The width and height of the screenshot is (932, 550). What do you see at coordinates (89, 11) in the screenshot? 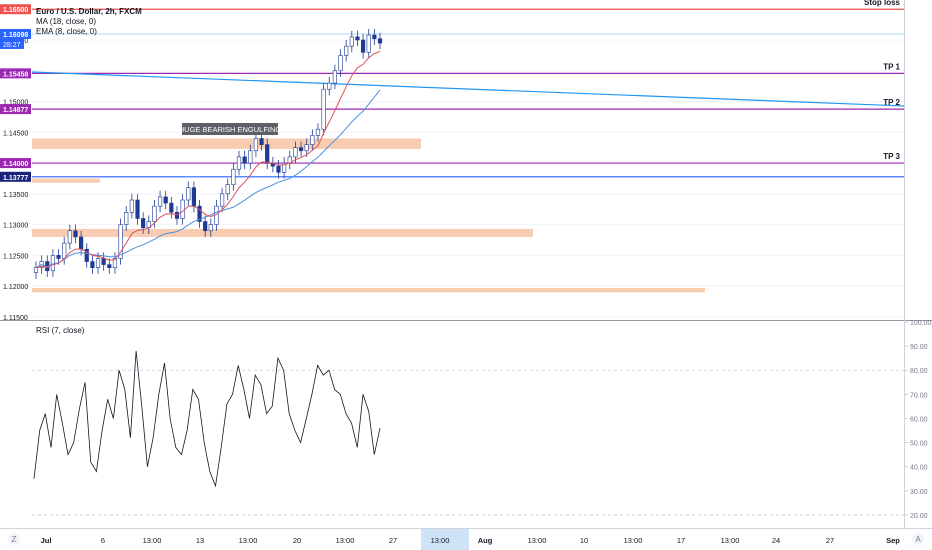
I see `symbol-title: Euro / U.S. Dollar, 2h, FXCM` at bounding box center [89, 11].